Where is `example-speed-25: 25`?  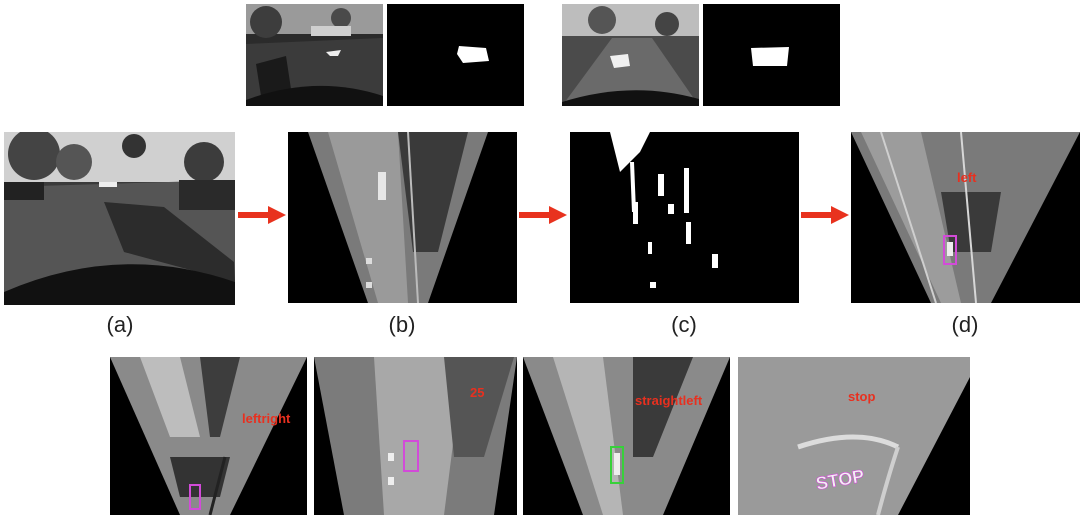
example-speed-25: 25 is located at coordinates (415, 436).